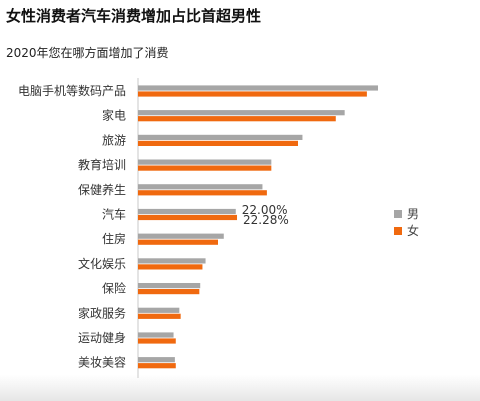 The image size is (480, 401). Describe the element at coordinates (102, 164) in the screenshot. I see `category-label: 教育培训` at that location.